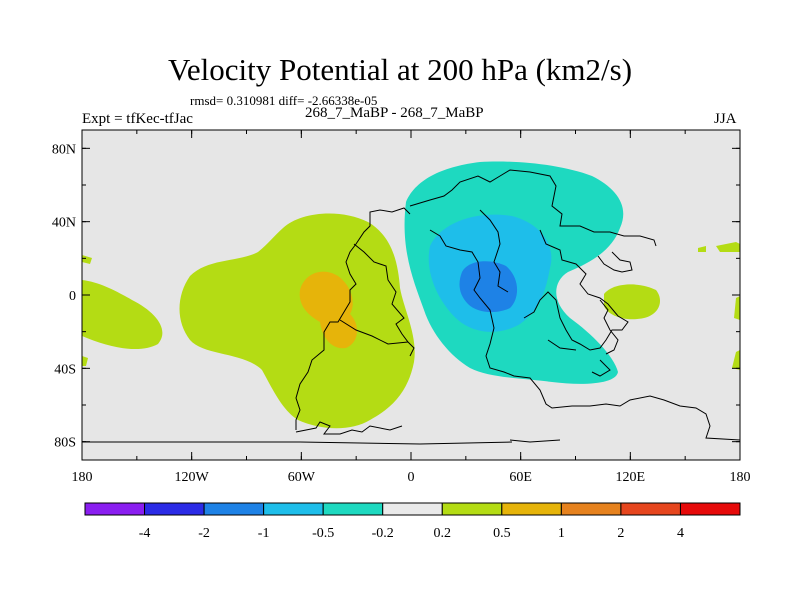  Describe the element at coordinates (297, 321) in the screenshot. I see `contour-positive-west` at that location.